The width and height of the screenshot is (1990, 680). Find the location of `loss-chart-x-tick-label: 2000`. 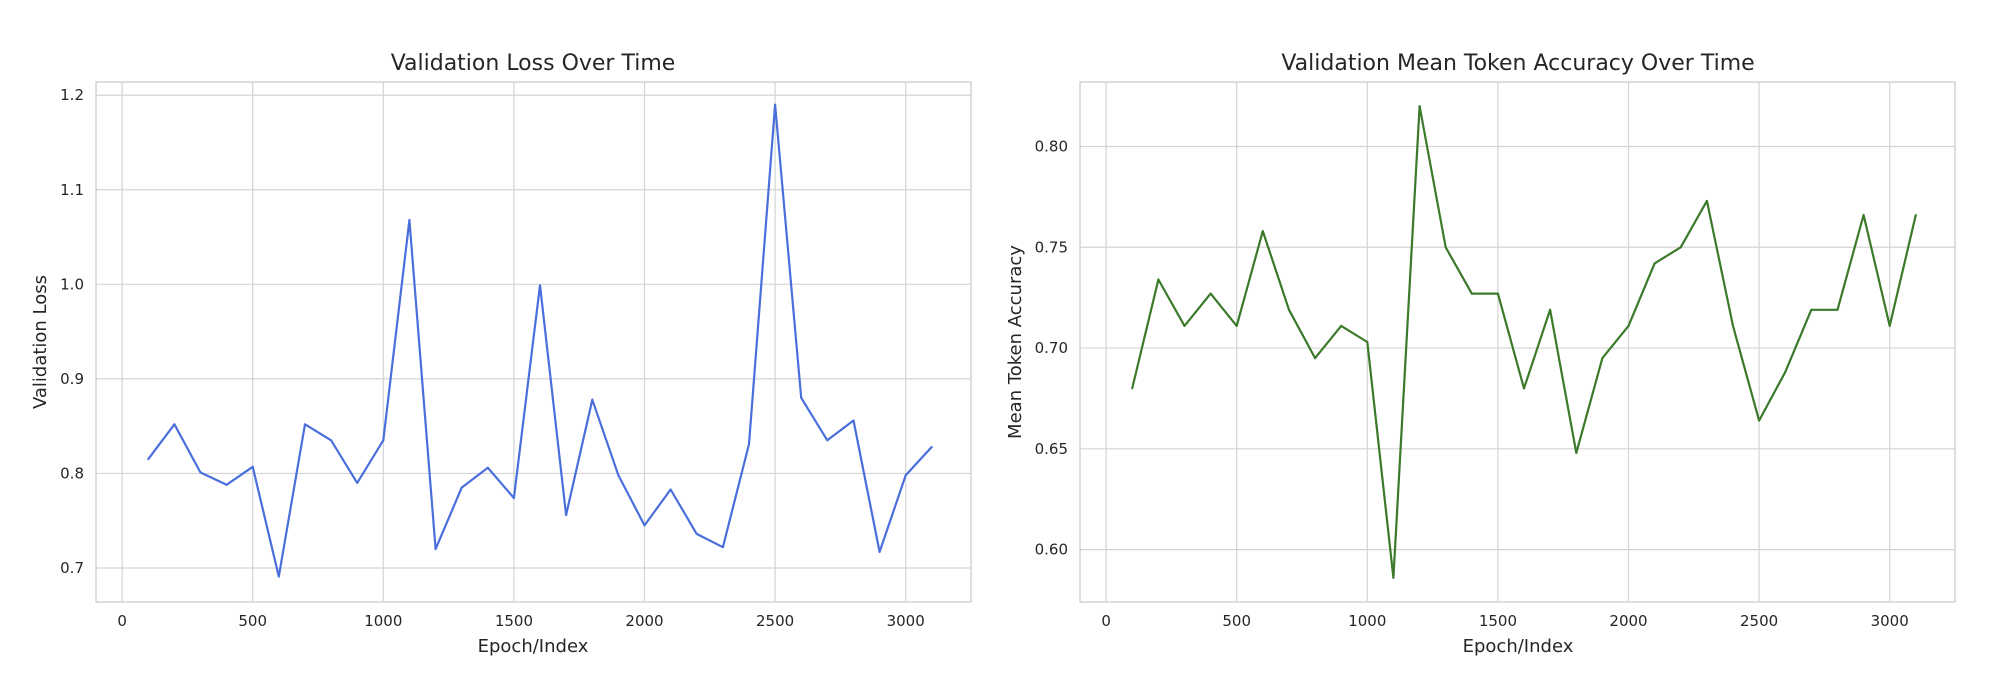

loss-chart-x-tick-label: 2000 is located at coordinates (644, 621).